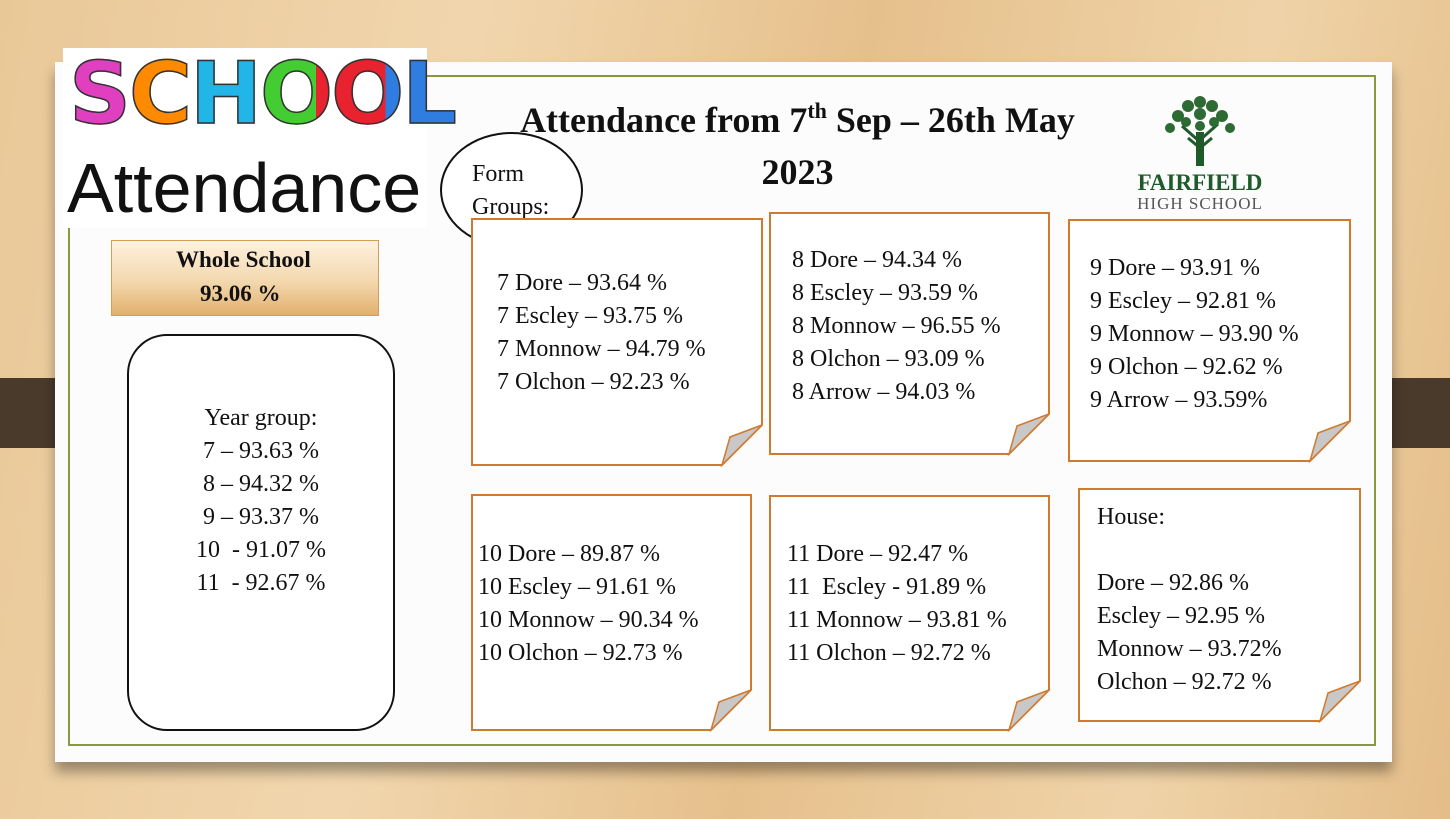 The height and width of the screenshot is (819, 1450). What do you see at coordinates (580, 653) in the screenshot?
I see `note-line: 10 Olchon – 92.73 %` at bounding box center [580, 653].